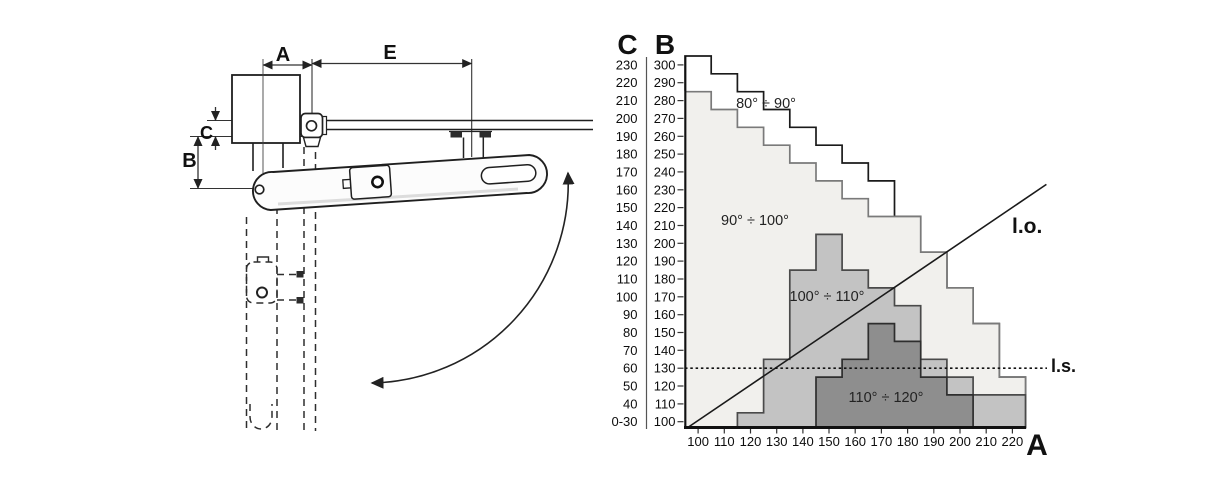  What do you see at coordinates (1037, 445) in the screenshot?
I see `a-axis-header: A` at bounding box center [1037, 445].